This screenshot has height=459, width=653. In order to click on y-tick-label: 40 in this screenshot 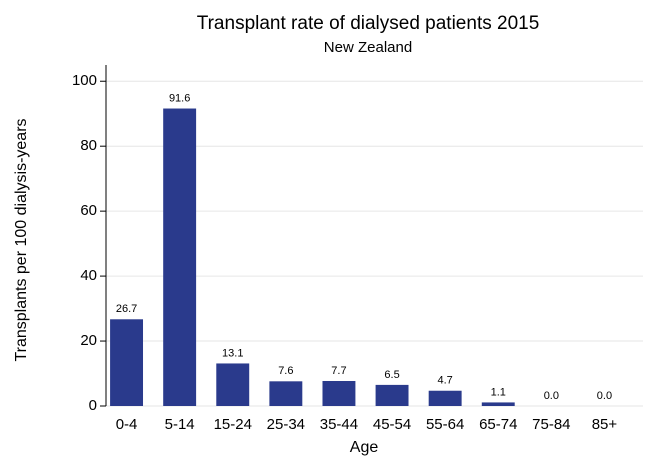, I will do `click(88, 275)`.